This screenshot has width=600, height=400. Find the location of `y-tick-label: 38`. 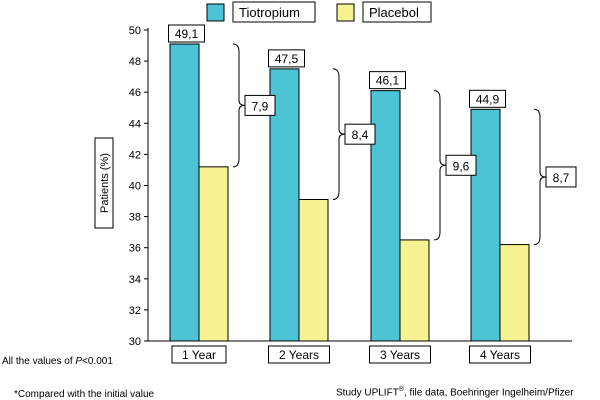

y-tick-label: 38 is located at coordinates (135, 218).